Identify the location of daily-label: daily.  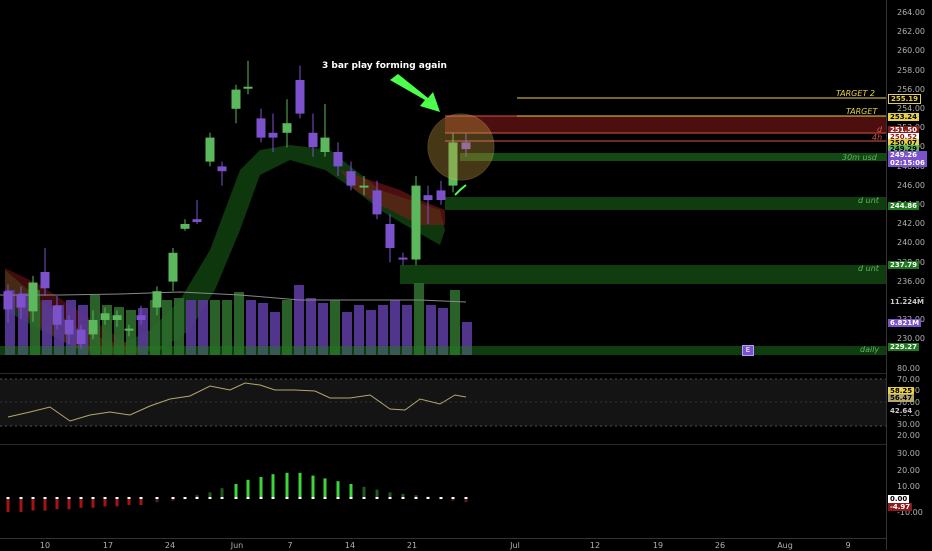
(870, 349).